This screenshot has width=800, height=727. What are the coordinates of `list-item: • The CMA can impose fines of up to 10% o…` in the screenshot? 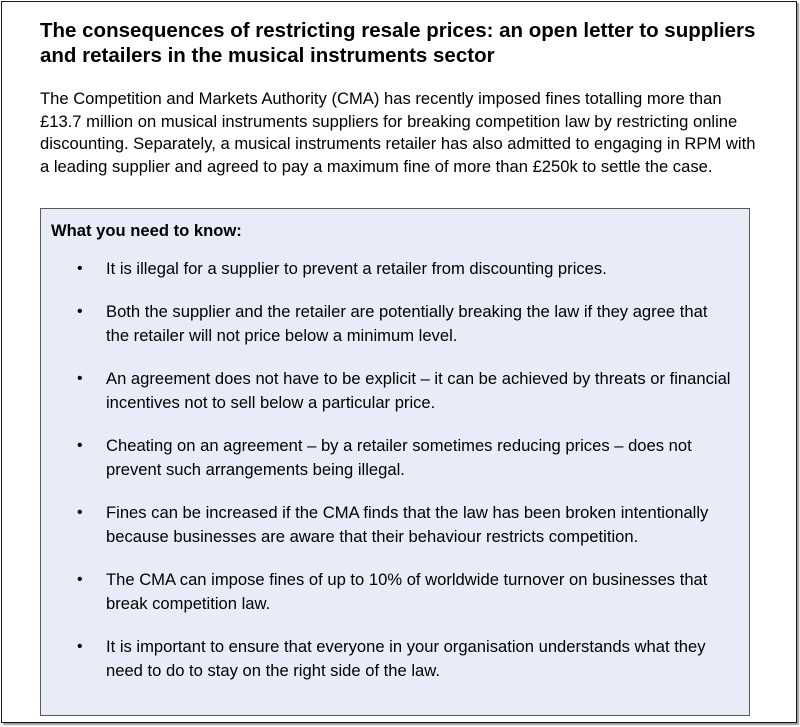 It's located at (395, 592).